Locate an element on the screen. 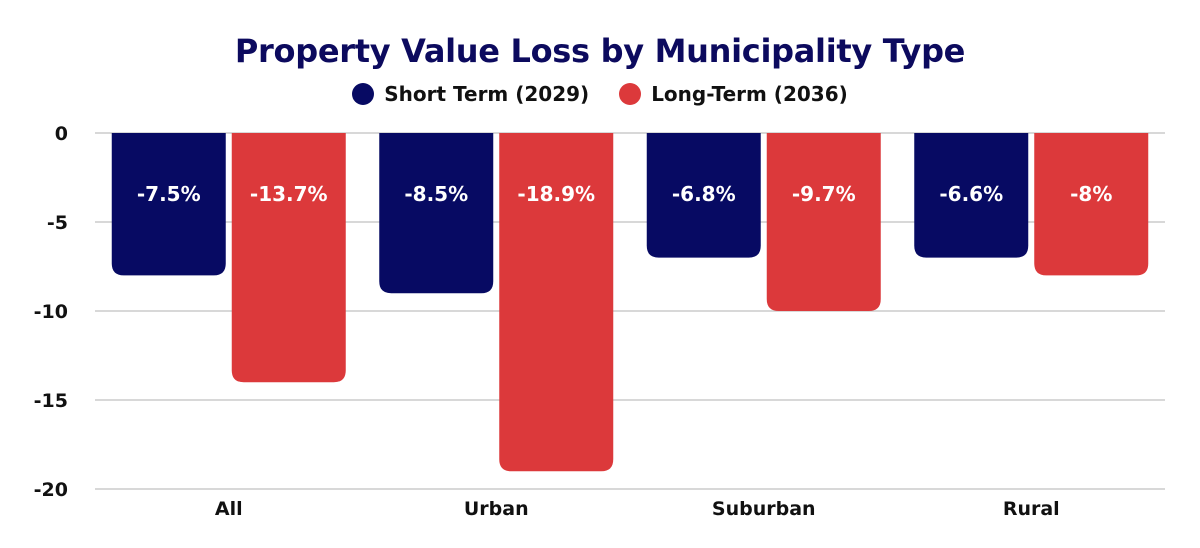 This screenshot has width=1200, height=548. bar-short-term-suburban is located at coordinates (703, 195).